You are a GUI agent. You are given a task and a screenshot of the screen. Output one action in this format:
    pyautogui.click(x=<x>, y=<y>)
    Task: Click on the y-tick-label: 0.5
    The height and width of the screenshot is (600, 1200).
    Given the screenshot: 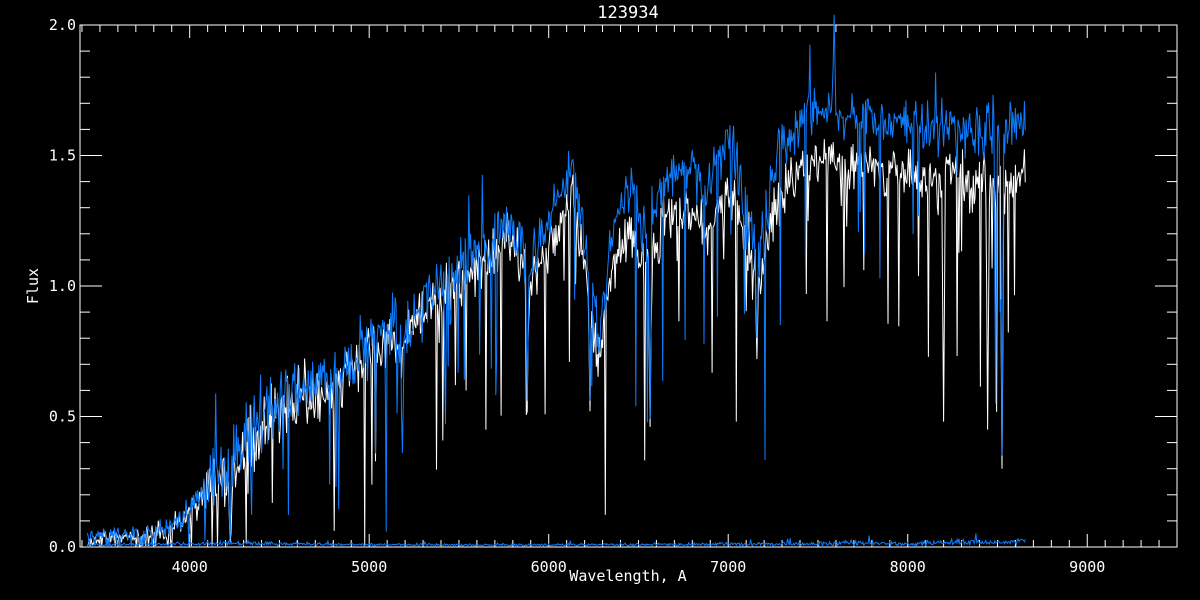 What is the action you would take?
    pyautogui.click(x=62, y=417)
    